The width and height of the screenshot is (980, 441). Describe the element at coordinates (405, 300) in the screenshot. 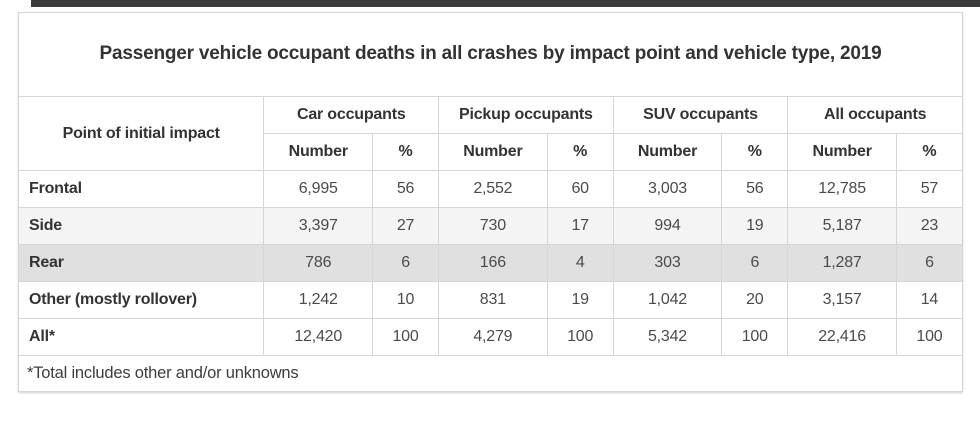

I see `percent-cell: 10` at that location.